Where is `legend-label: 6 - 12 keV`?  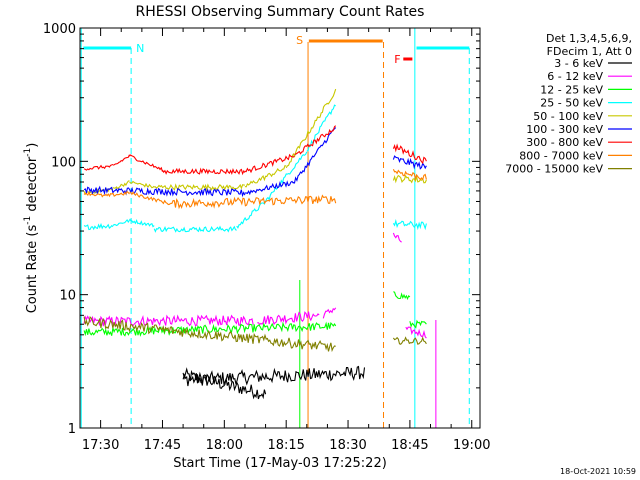
legend-label: 6 - 12 keV is located at coordinates (575, 76).